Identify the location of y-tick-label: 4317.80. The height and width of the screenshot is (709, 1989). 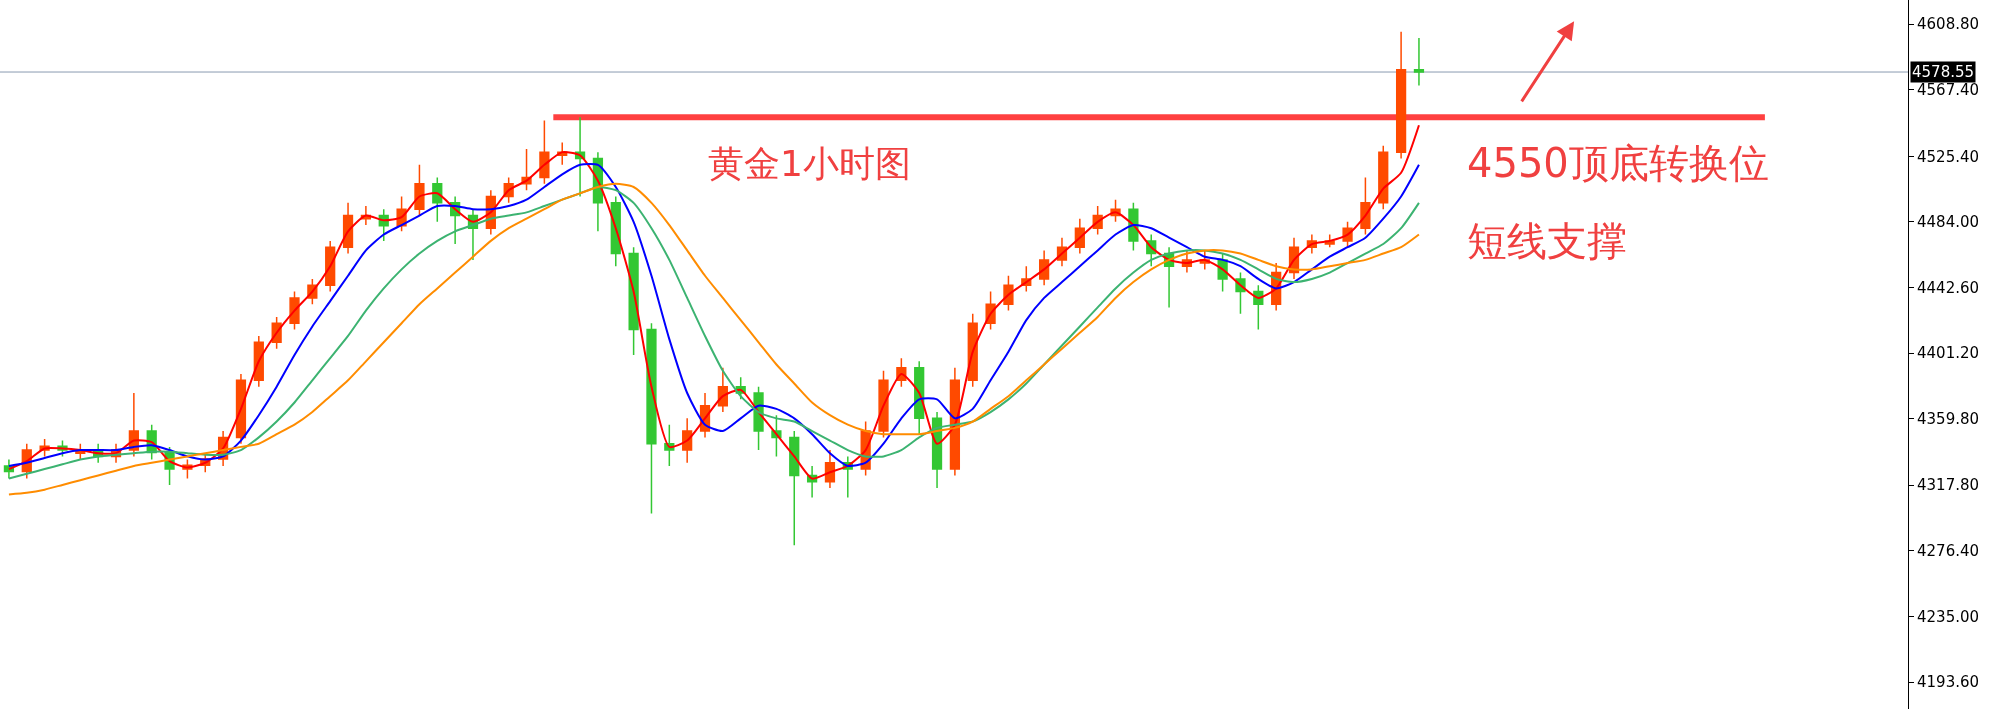
(1948, 485).